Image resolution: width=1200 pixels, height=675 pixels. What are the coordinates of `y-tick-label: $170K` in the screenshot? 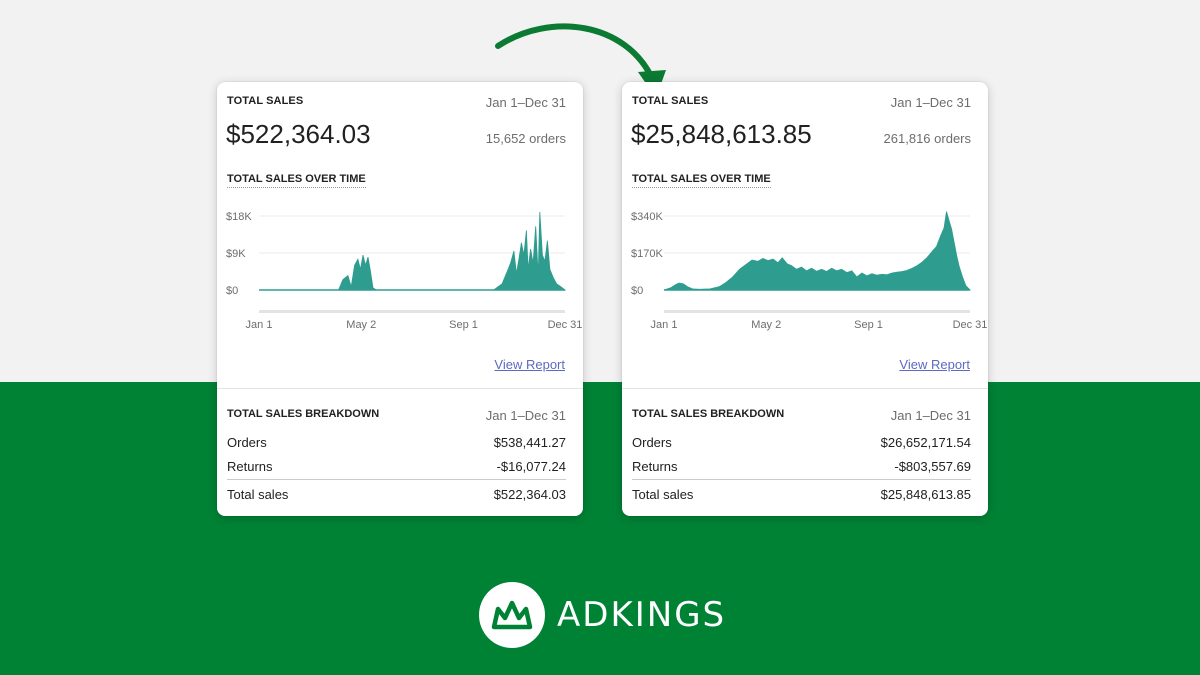 It's located at (647, 254).